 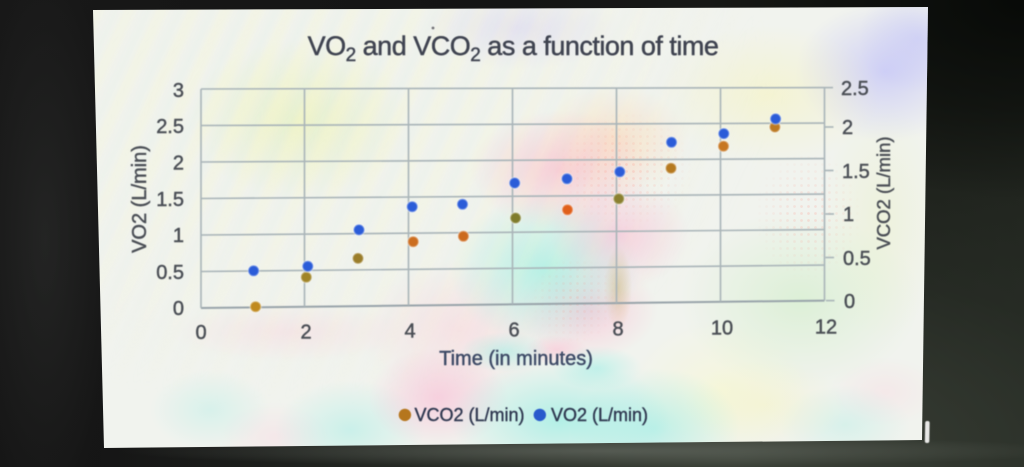 What do you see at coordinates (826, 328) in the screenshot?
I see `svg-text: 12` at bounding box center [826, 328].